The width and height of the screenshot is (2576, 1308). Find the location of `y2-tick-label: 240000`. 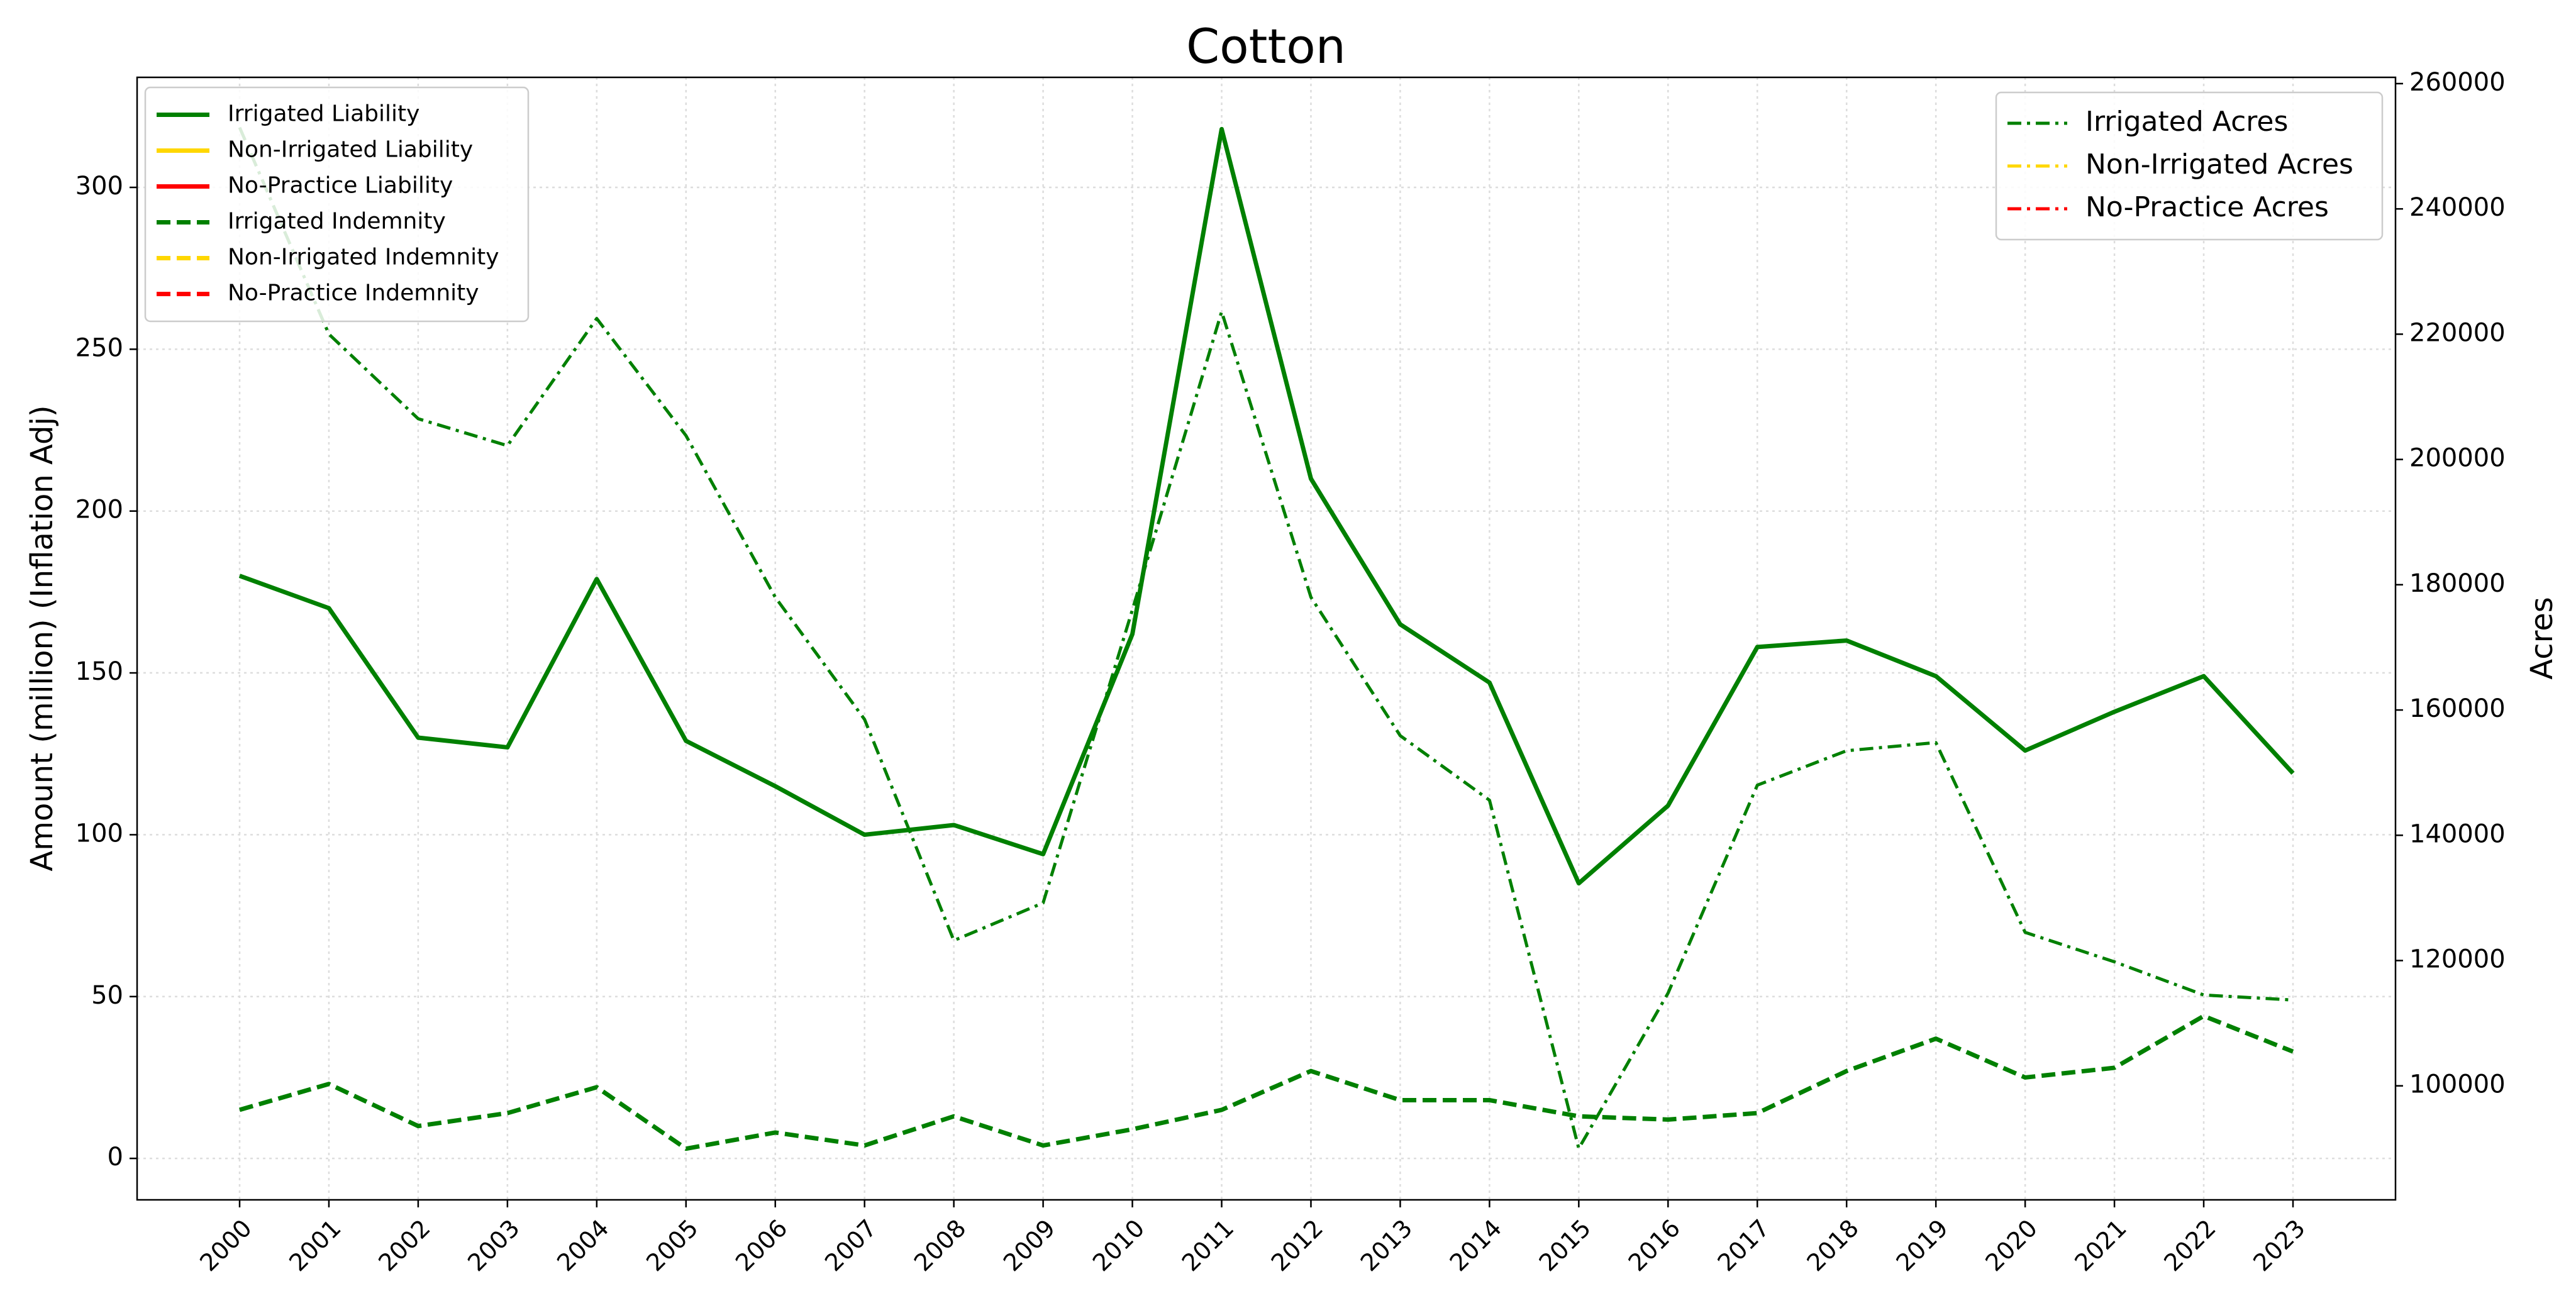

y2-tick-label: 240000 is located at coordinates (2457, 207).